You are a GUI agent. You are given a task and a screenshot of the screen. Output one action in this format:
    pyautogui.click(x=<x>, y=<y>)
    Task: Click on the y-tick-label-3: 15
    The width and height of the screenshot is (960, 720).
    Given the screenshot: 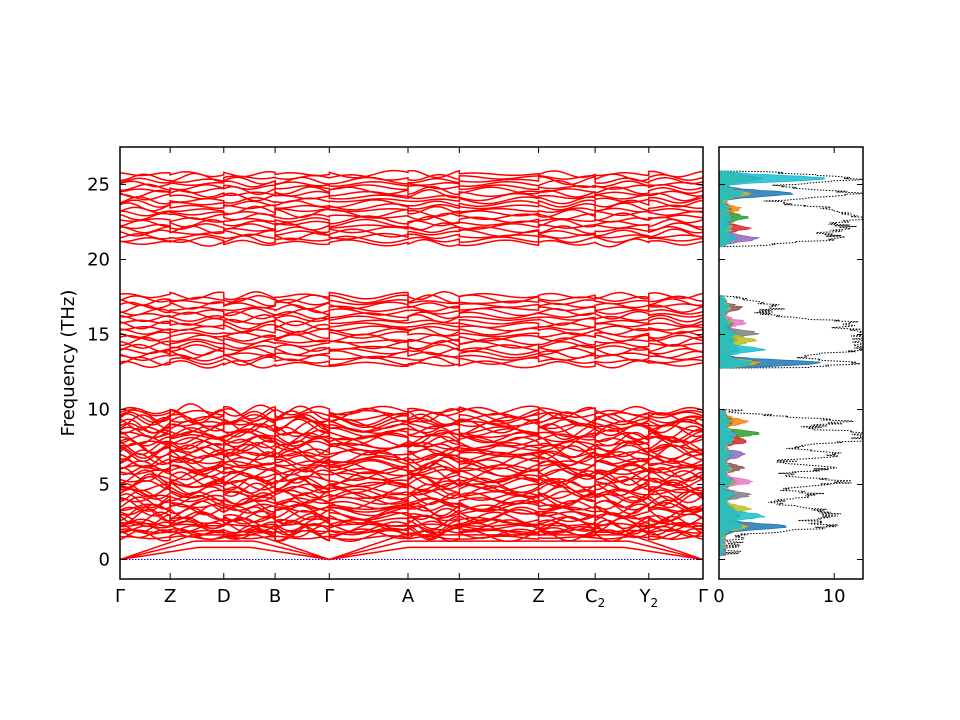 What is the action you would take?
    pyautogui.click(x=98, y=335)
    